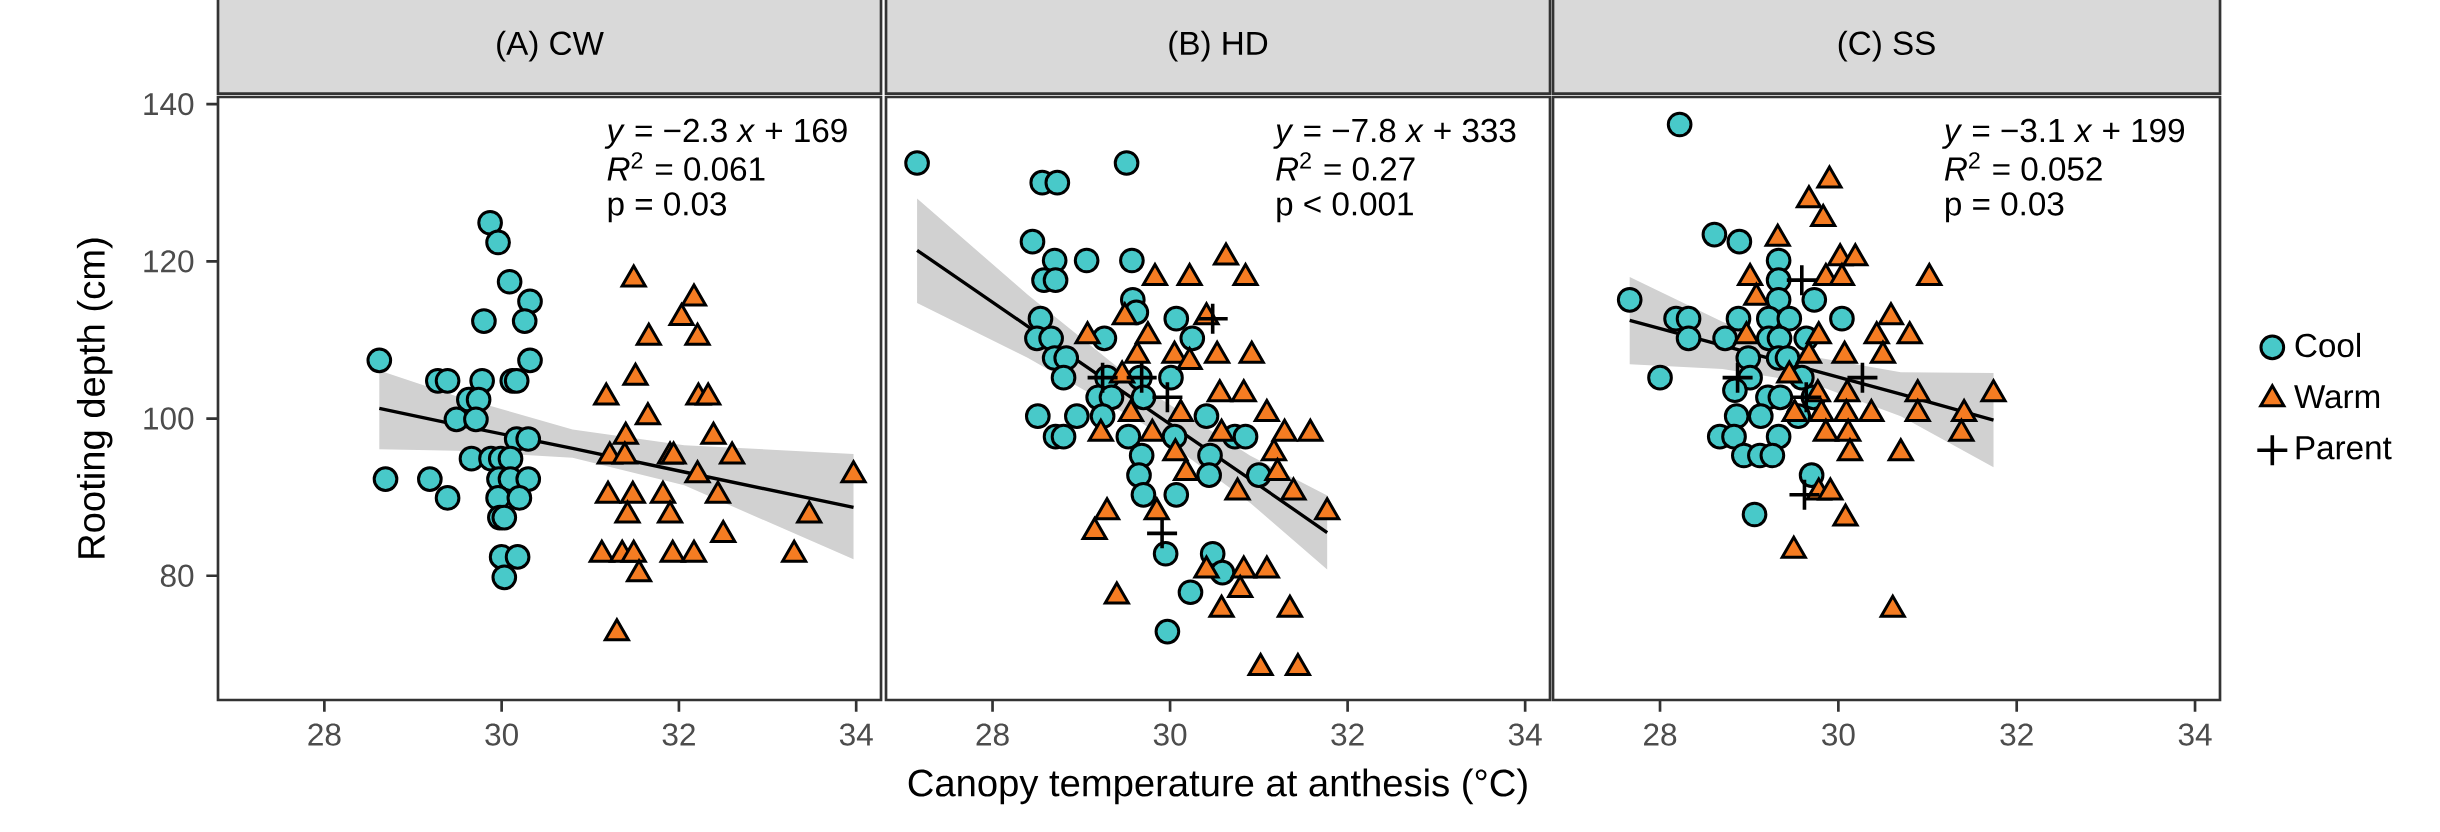  I want to click on y-tick-label: 120, so click(169, 261).